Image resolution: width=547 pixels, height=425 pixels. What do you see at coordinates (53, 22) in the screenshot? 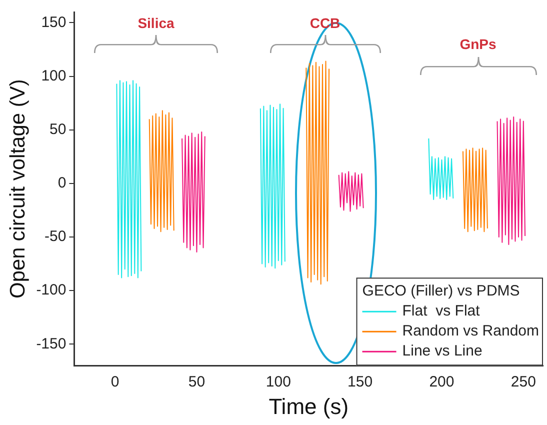
I see `y-tick-label: 150` at bounding box center [53, 22].